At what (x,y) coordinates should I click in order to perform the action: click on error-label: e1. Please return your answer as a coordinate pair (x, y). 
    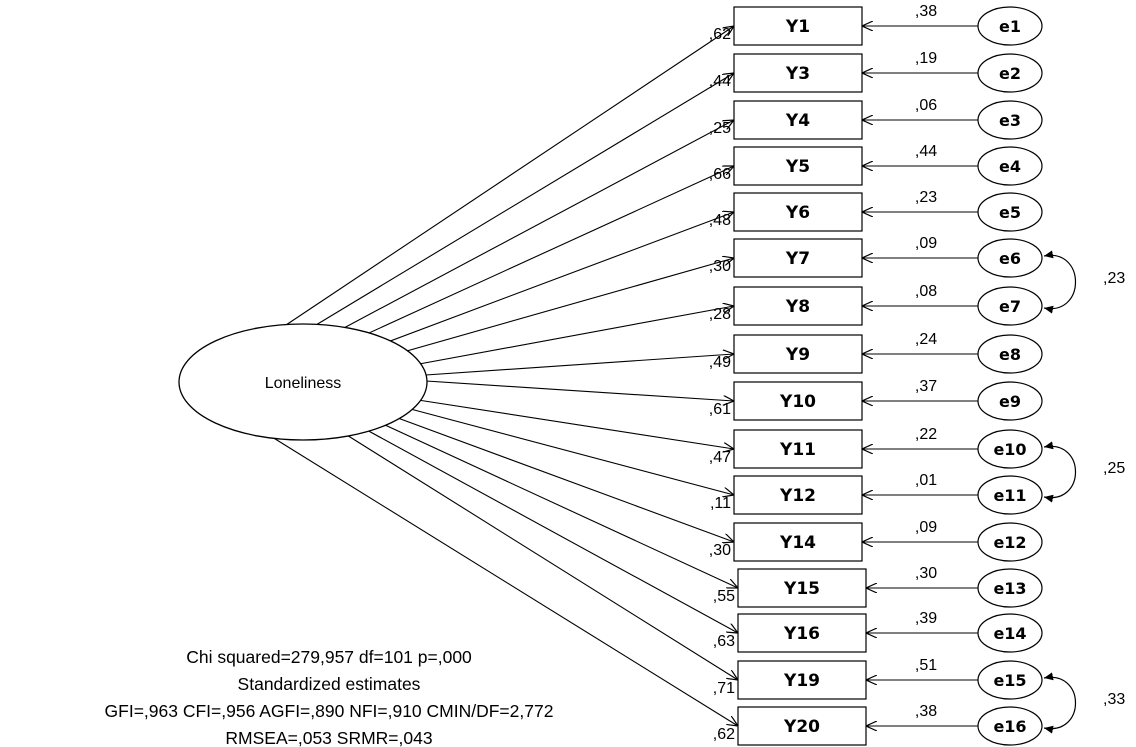
    Looking at the image, I should click on (1010, 26).